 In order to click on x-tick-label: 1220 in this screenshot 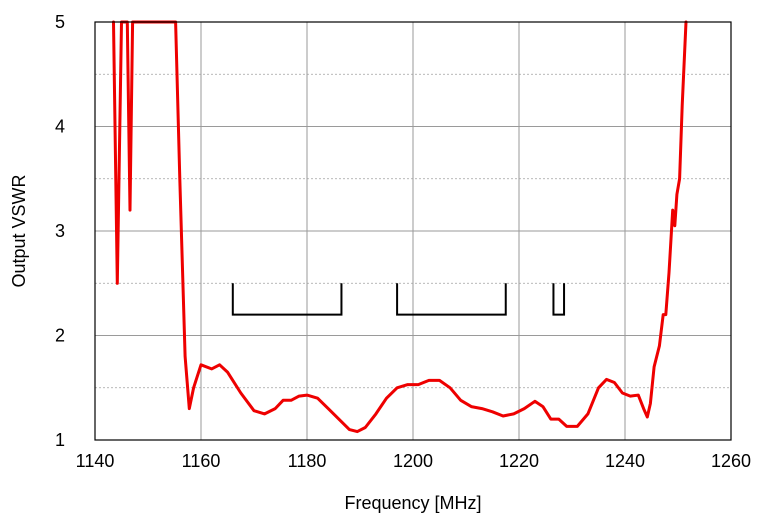, I will do `click(519, 461)`.